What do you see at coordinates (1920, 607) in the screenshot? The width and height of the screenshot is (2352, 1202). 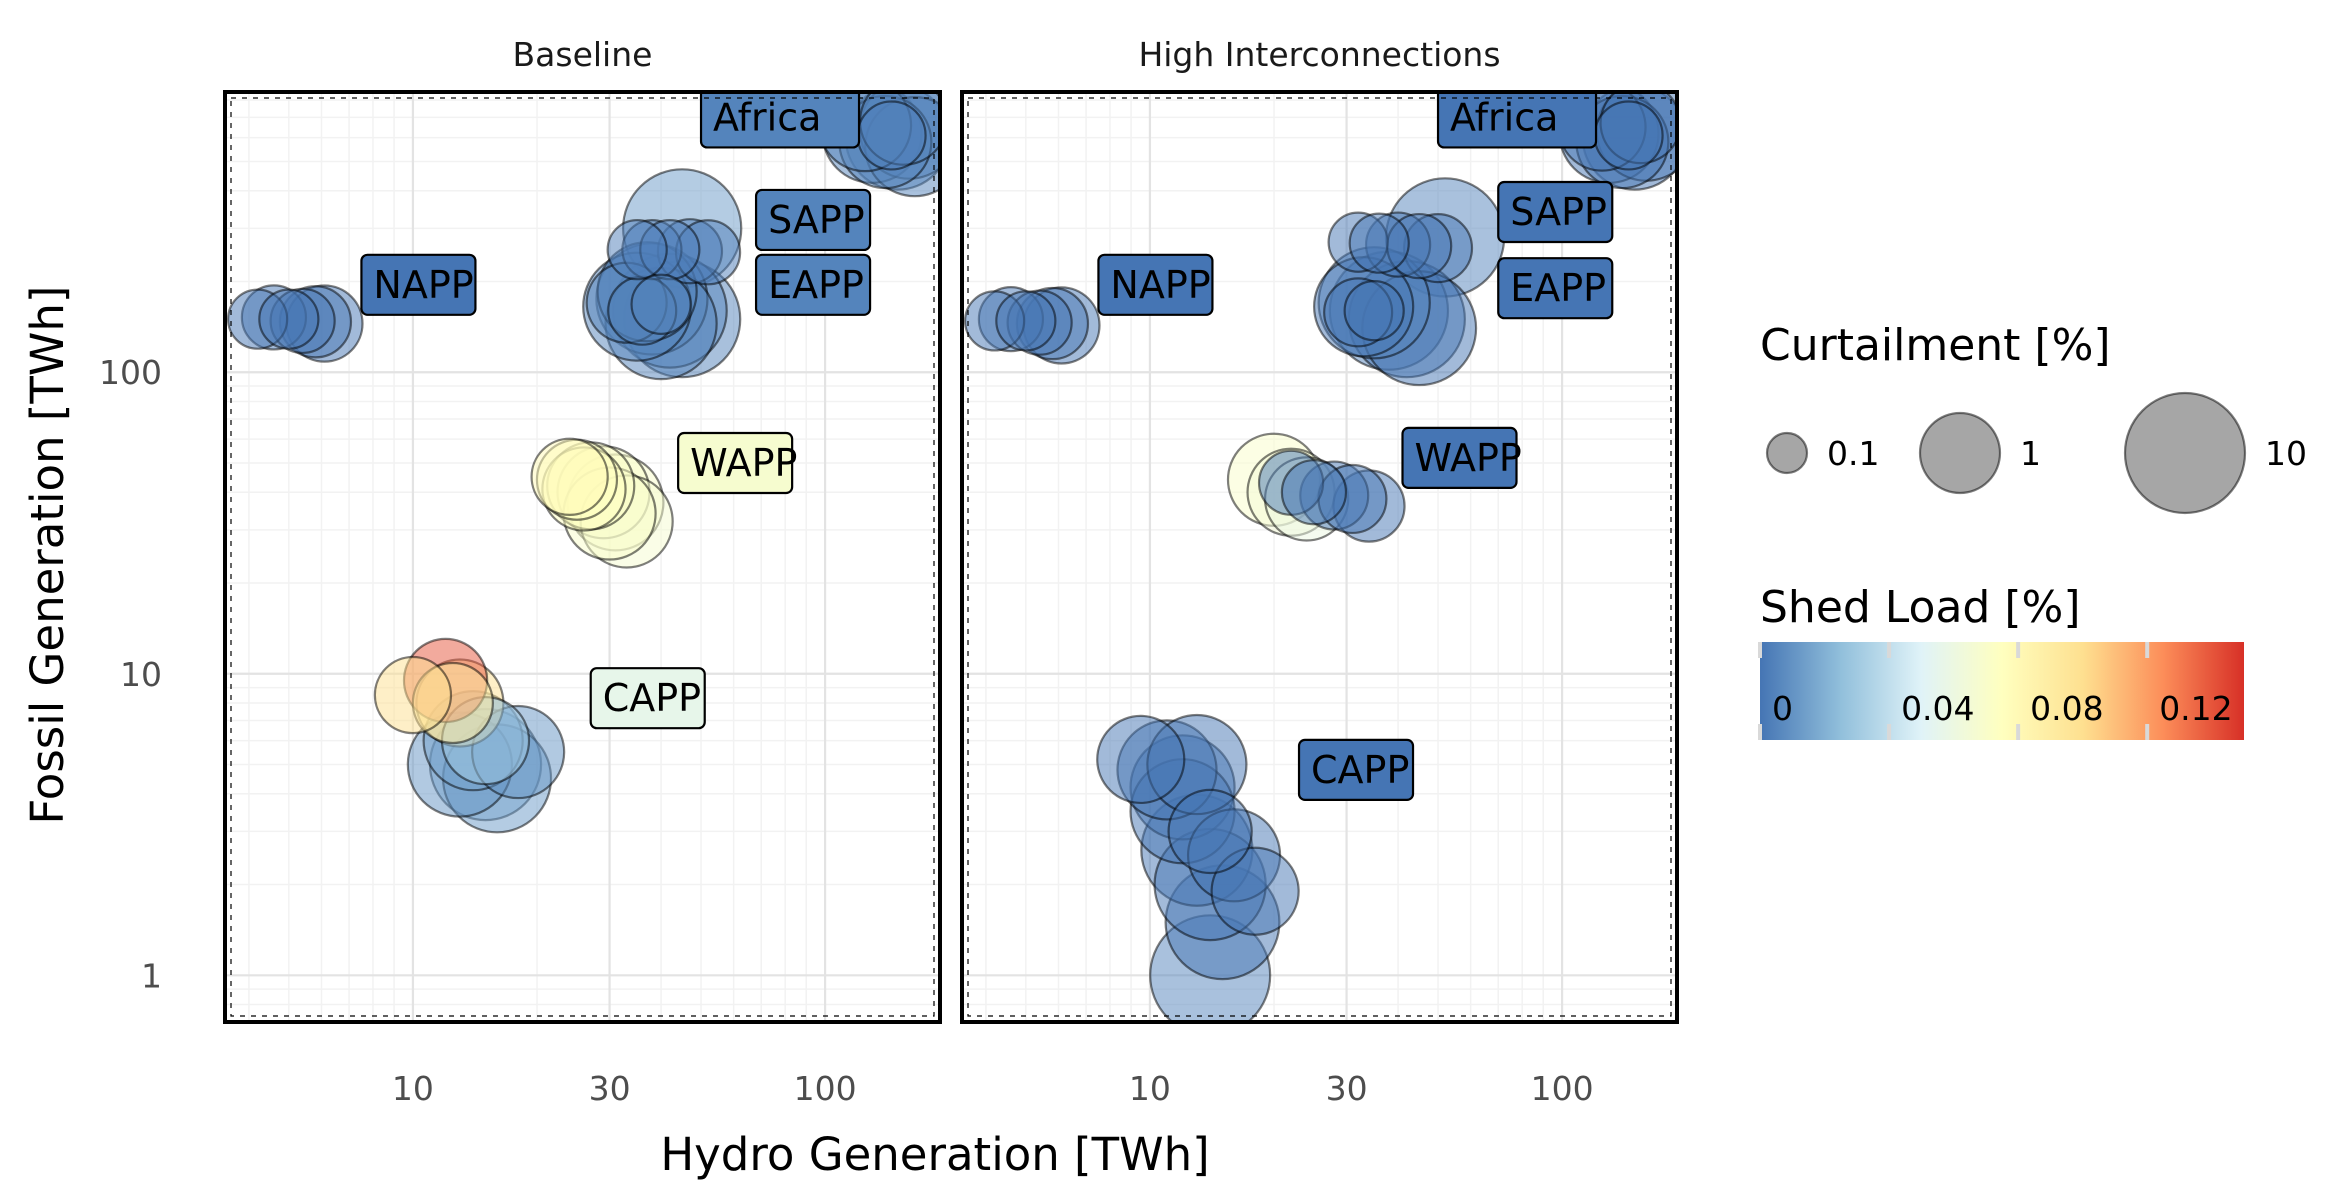 I see `color-legend-title: Shed Load [%]` at bounding box center [1920, 607].